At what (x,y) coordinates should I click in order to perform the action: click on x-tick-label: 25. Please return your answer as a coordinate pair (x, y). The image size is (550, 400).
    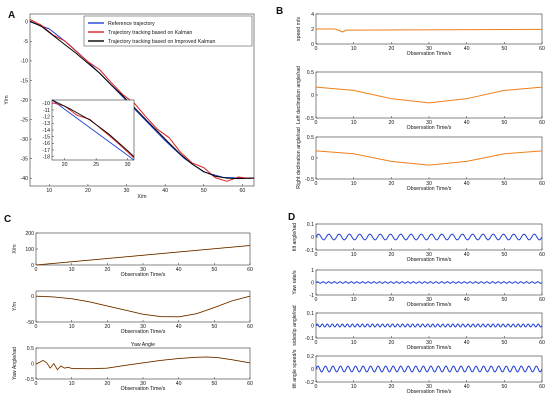
    Looking at the image, I should click on (96, 165).